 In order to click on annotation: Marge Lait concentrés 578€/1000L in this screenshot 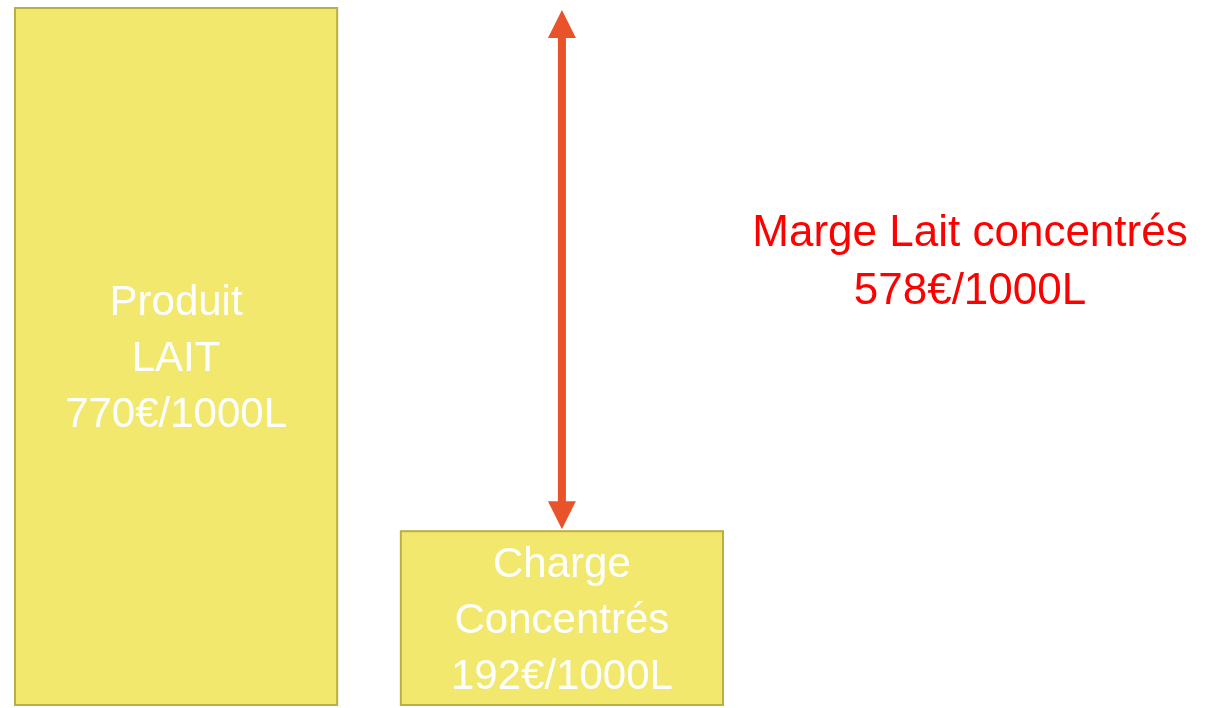, I will do `click(970, 259)`.